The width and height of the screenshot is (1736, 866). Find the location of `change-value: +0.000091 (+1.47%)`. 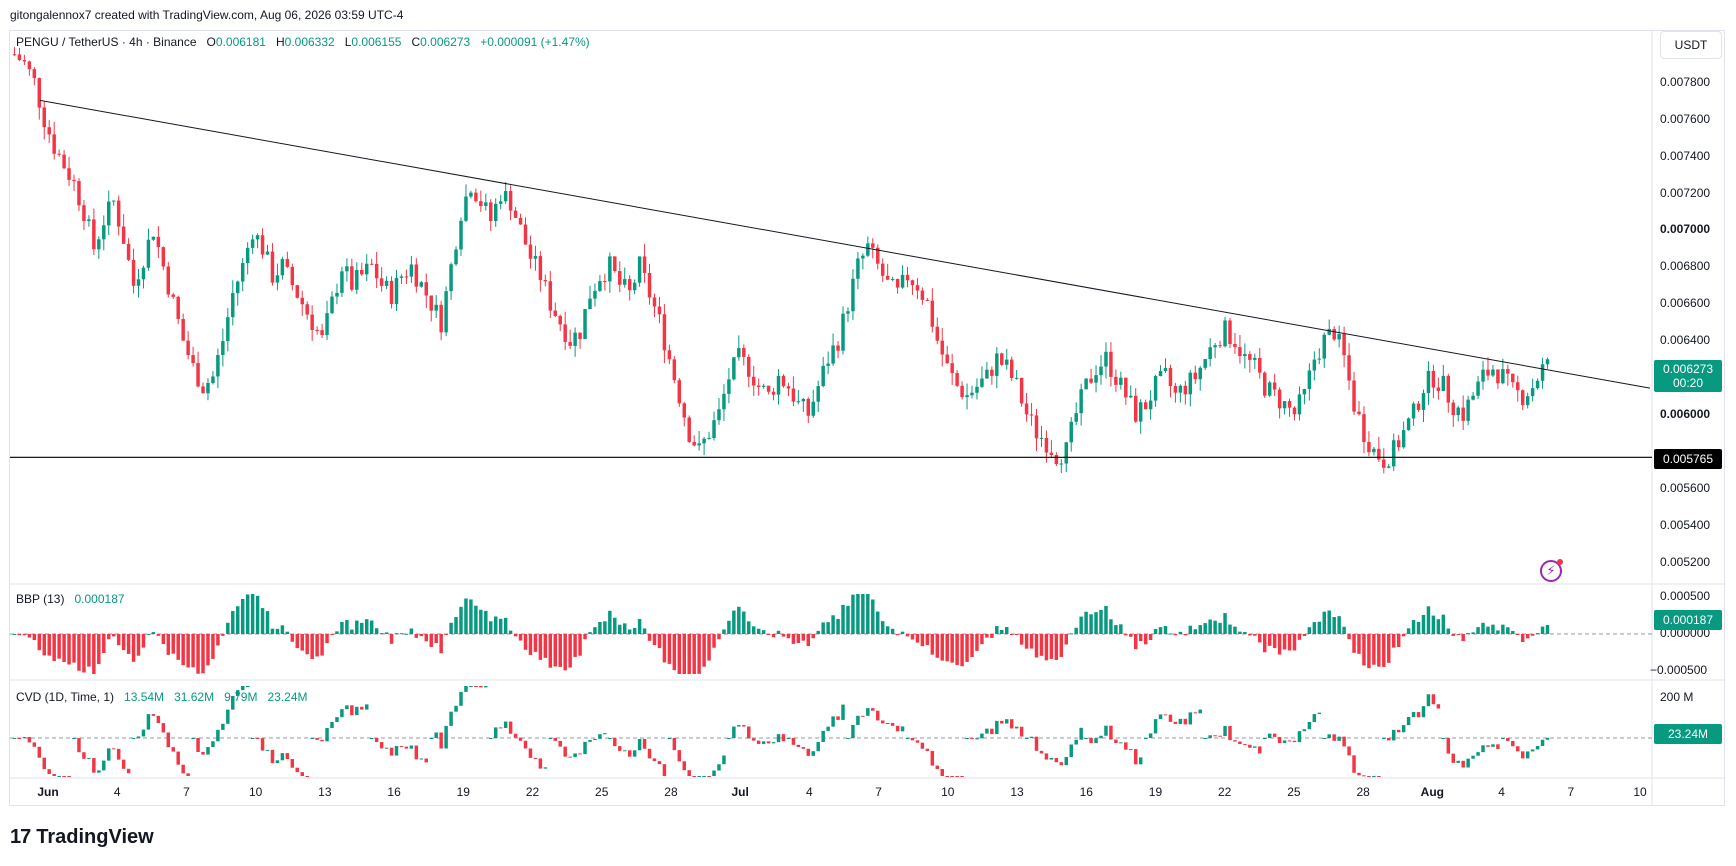

change-value: +0.000091 (+1.47%) is located at coordinates (535, 42).